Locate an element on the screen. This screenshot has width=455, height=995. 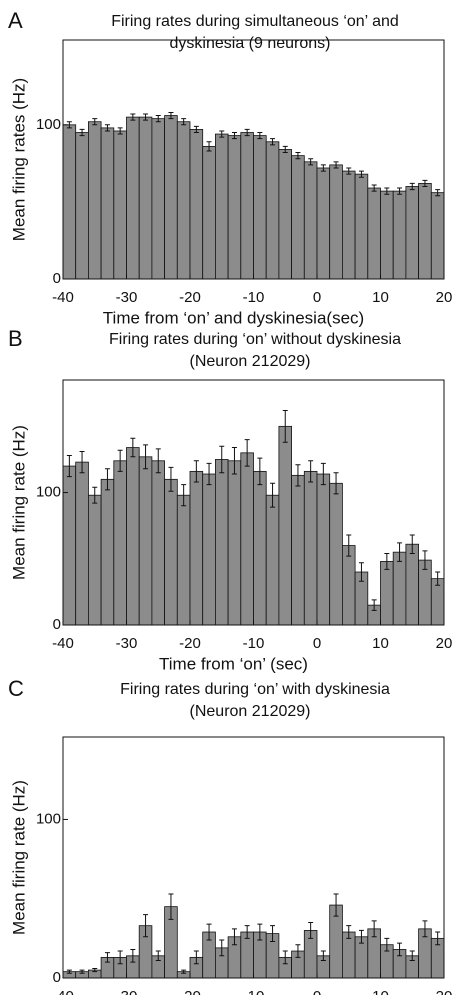
x-tick-label: 20 is located at coordinates (444, 991).